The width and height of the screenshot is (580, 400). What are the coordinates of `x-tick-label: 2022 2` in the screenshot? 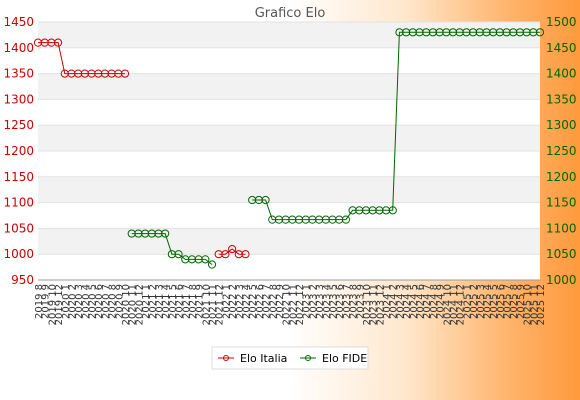 It's located at (233, 301).